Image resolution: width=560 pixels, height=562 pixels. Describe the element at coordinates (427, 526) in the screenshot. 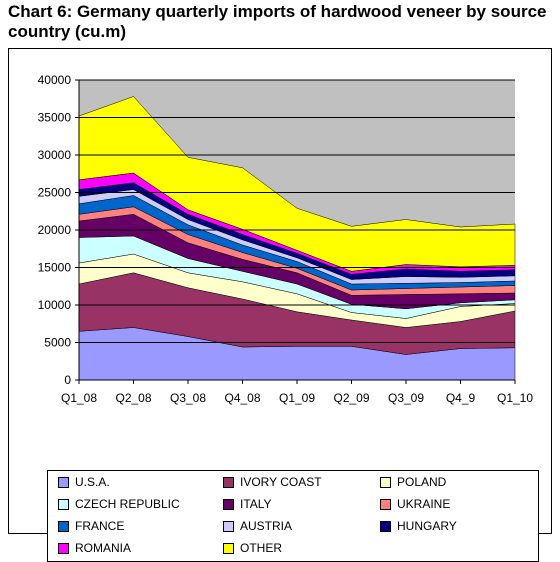

I see `legend-label: HUNGARY` at that location.